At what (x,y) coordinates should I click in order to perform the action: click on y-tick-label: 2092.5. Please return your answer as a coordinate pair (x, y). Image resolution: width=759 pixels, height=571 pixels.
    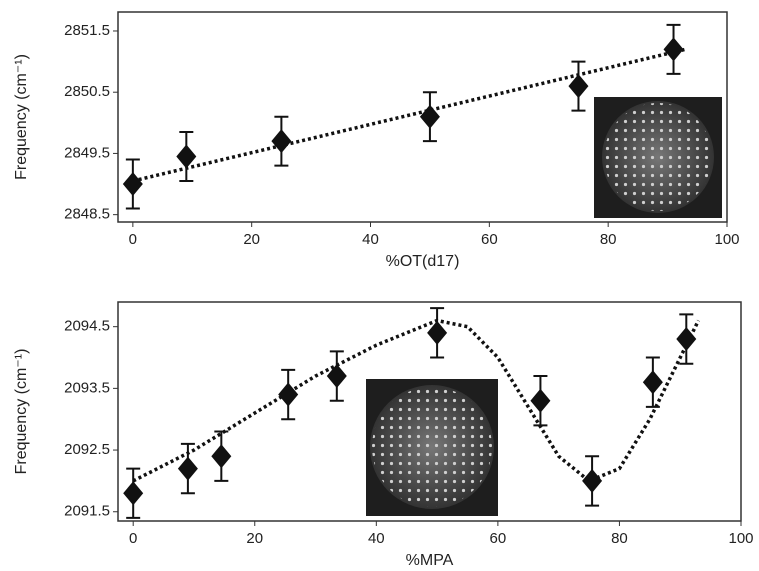
    Looking at the image, I should click on (87, 449).